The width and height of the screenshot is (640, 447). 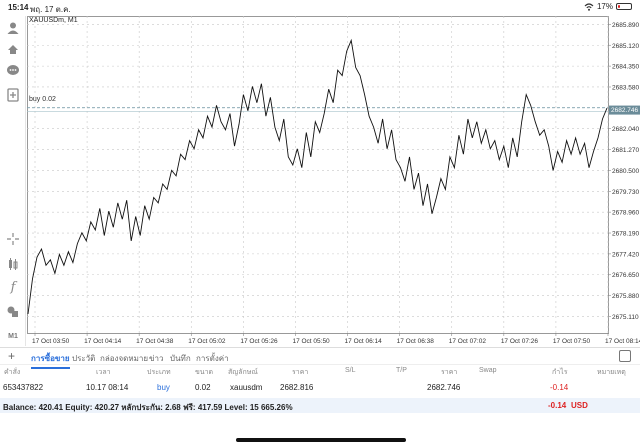 What do you see at coordinates (625, 129) in the screenshot?
I see `y-tick-label: 2682.040` at bounding box center [625, 129].